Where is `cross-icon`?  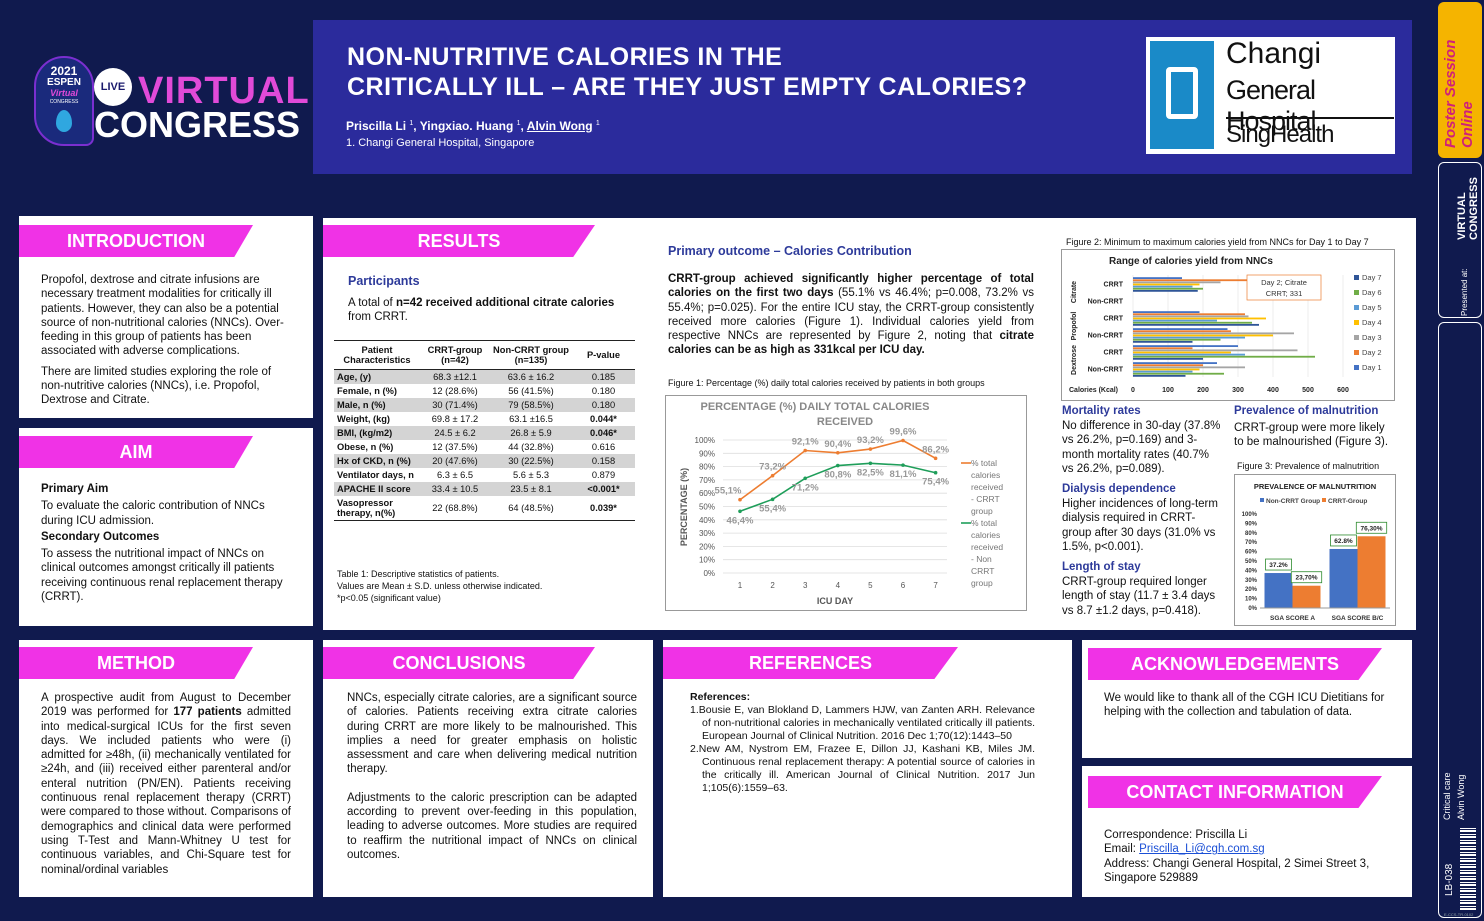
cross-icon is located at coordinates (1182, 93).